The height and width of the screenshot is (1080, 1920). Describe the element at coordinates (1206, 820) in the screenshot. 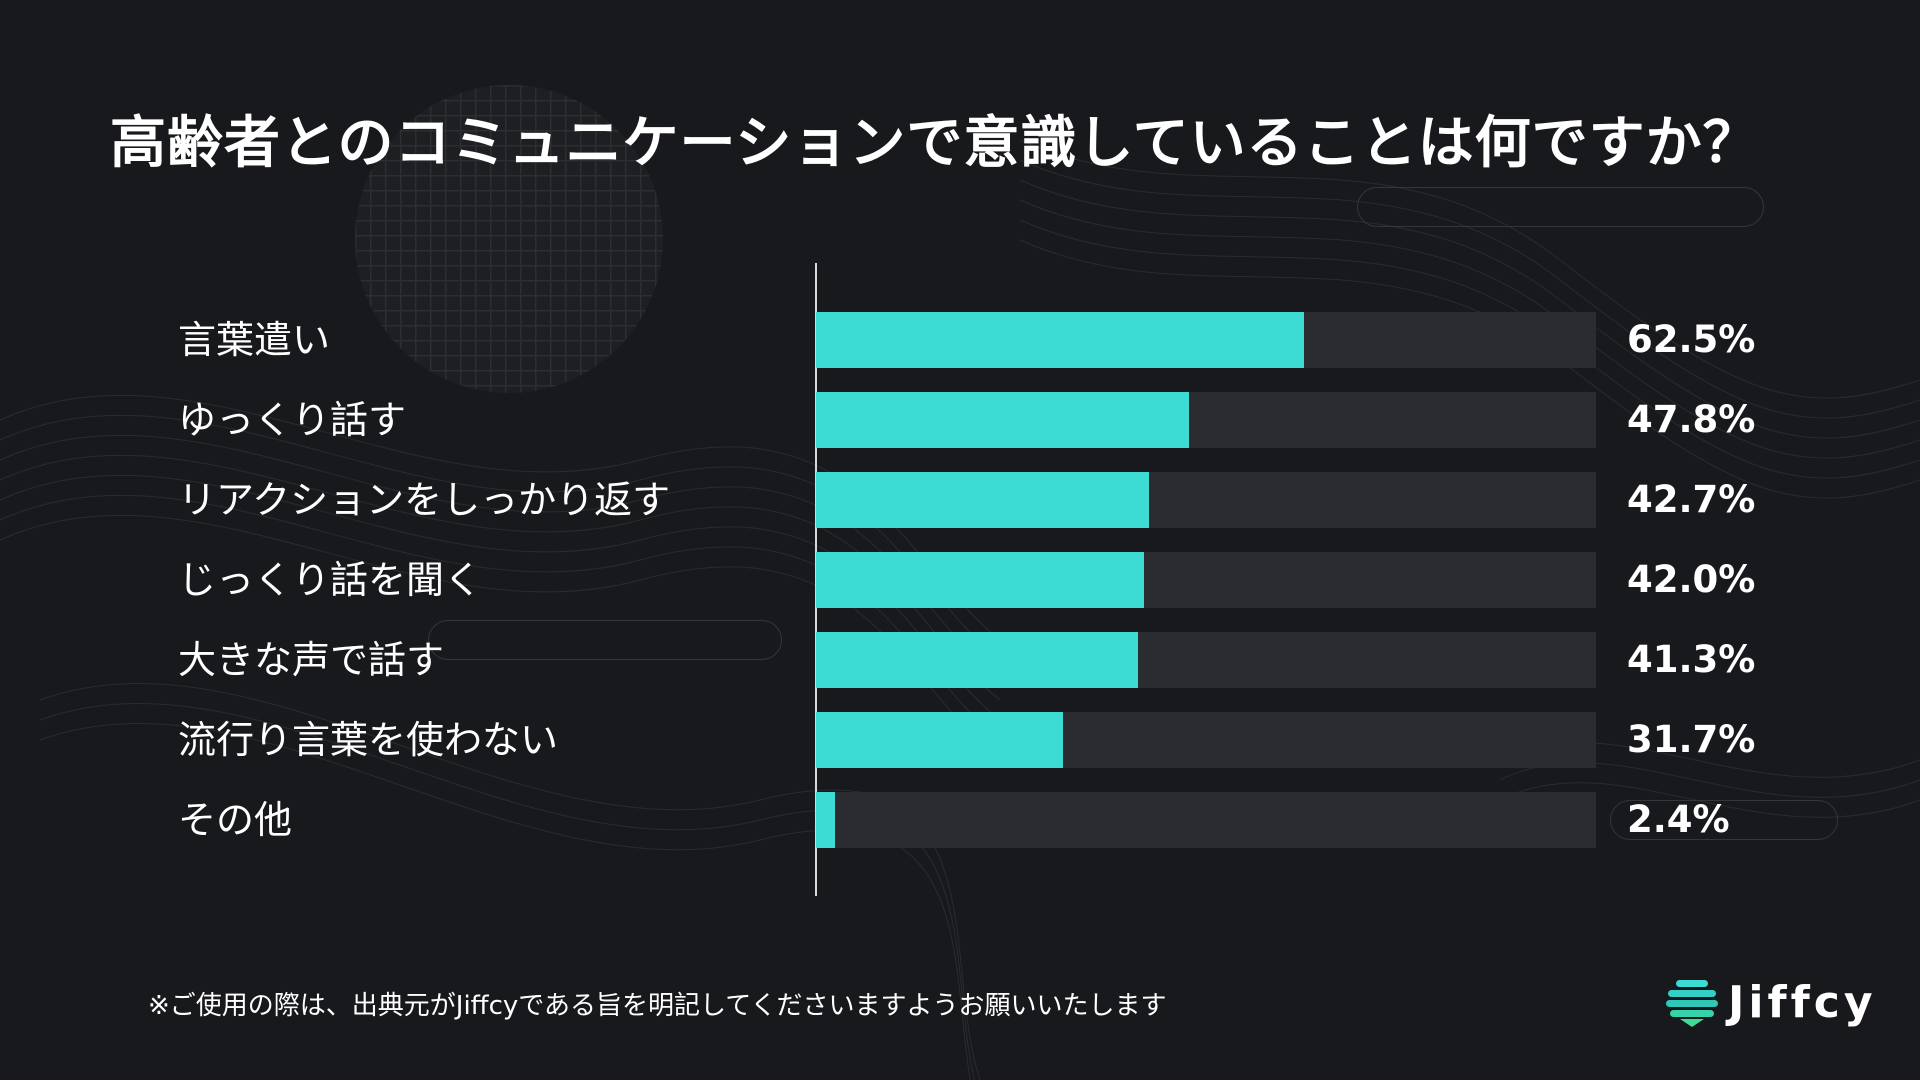

I see `bar-track` at that location.